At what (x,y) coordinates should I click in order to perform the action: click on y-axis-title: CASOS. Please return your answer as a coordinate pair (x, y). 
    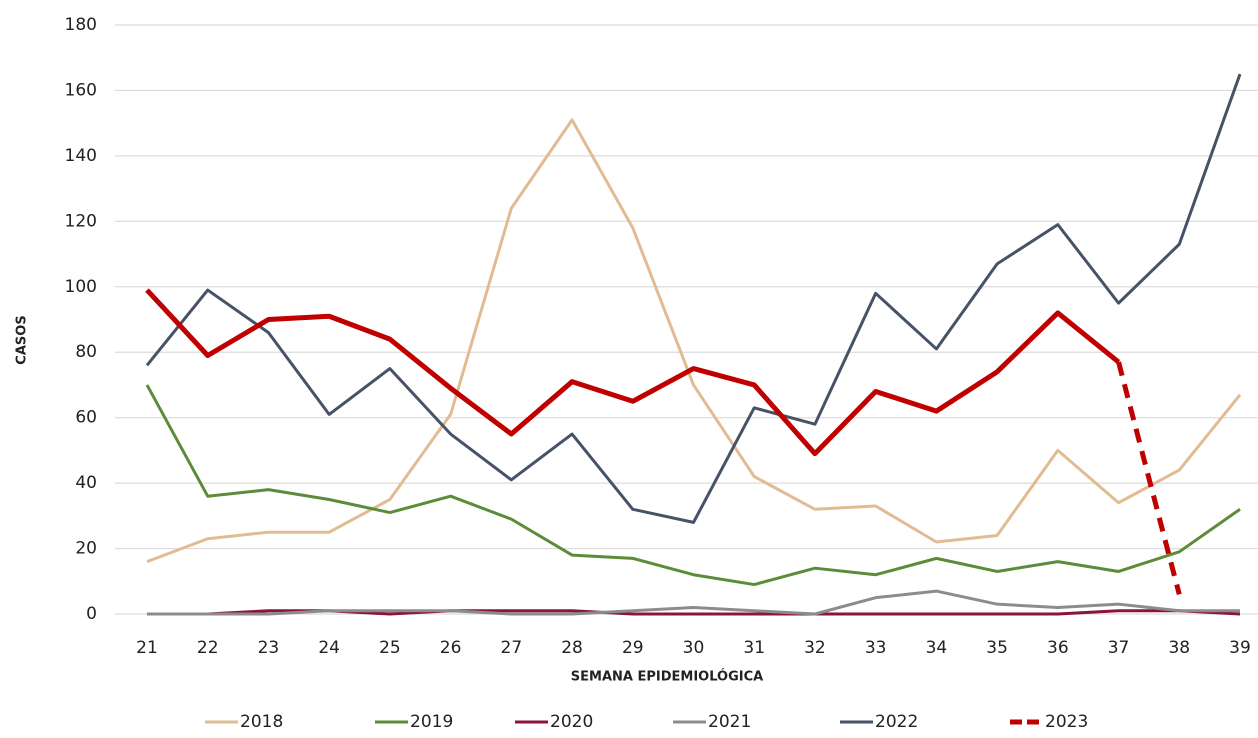
    Looking at the image, I should click on (22, 339).